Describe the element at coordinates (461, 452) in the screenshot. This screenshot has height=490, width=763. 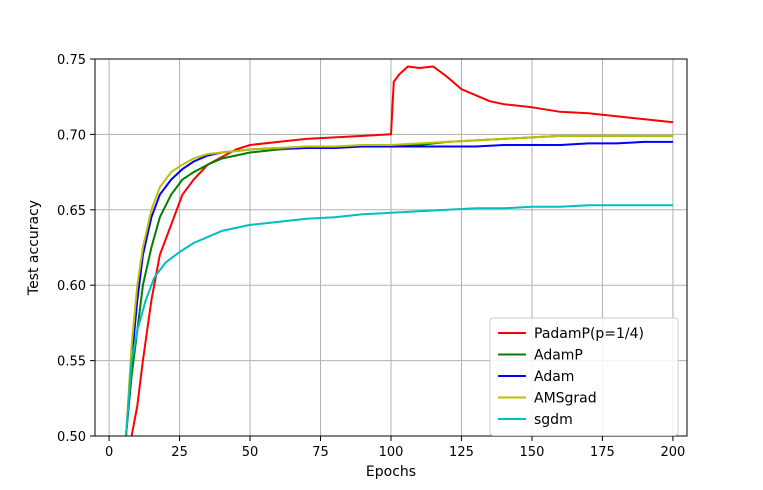
I see `x-tick-label: 125` at that location.